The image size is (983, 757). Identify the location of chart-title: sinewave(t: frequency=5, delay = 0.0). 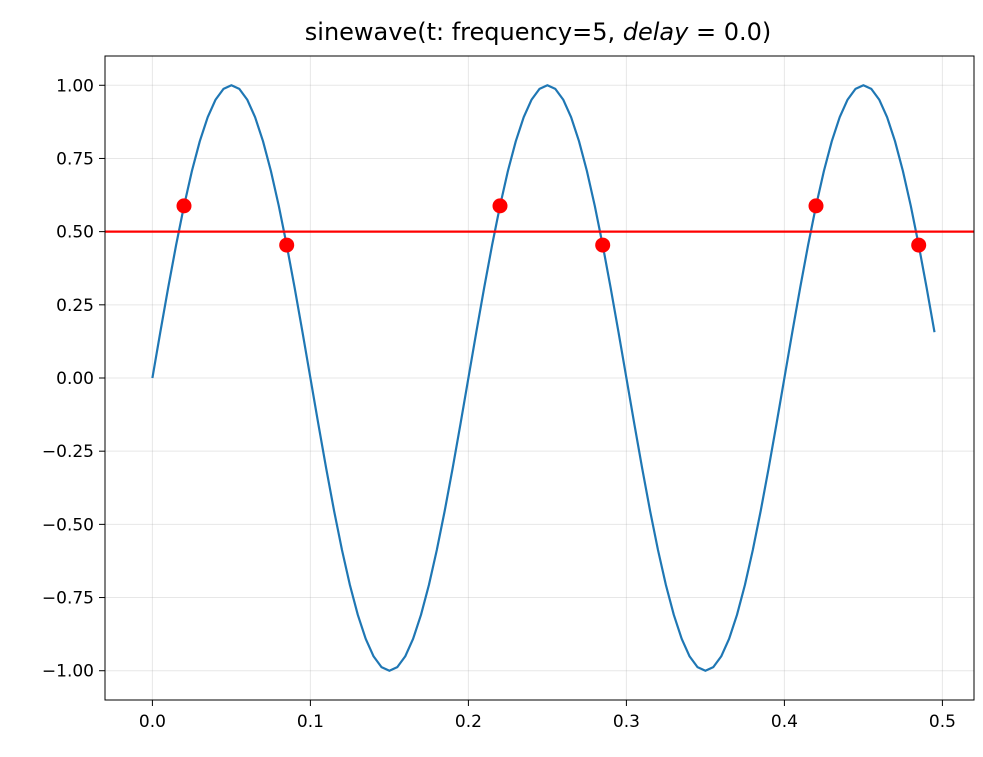
(538, 32).